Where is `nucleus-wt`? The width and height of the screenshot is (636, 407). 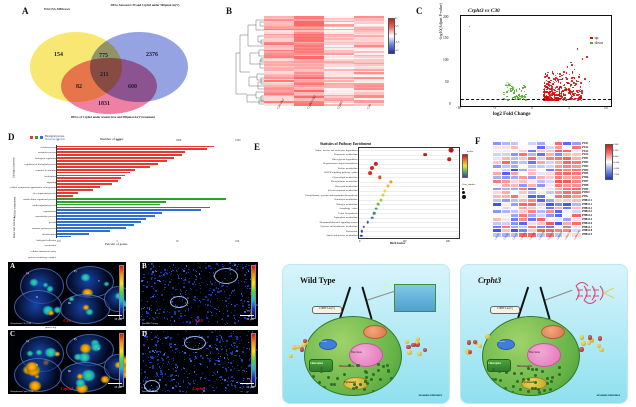
nucleus-wt is located at coordinates (366, 355).